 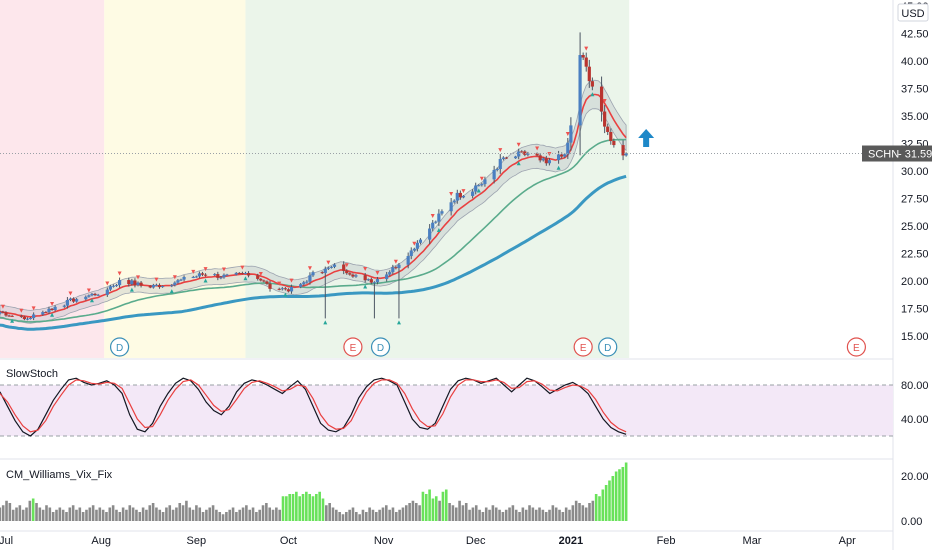 I want to click on last-price-tag: SCHN- 31.59, so click(x=897, y=153).